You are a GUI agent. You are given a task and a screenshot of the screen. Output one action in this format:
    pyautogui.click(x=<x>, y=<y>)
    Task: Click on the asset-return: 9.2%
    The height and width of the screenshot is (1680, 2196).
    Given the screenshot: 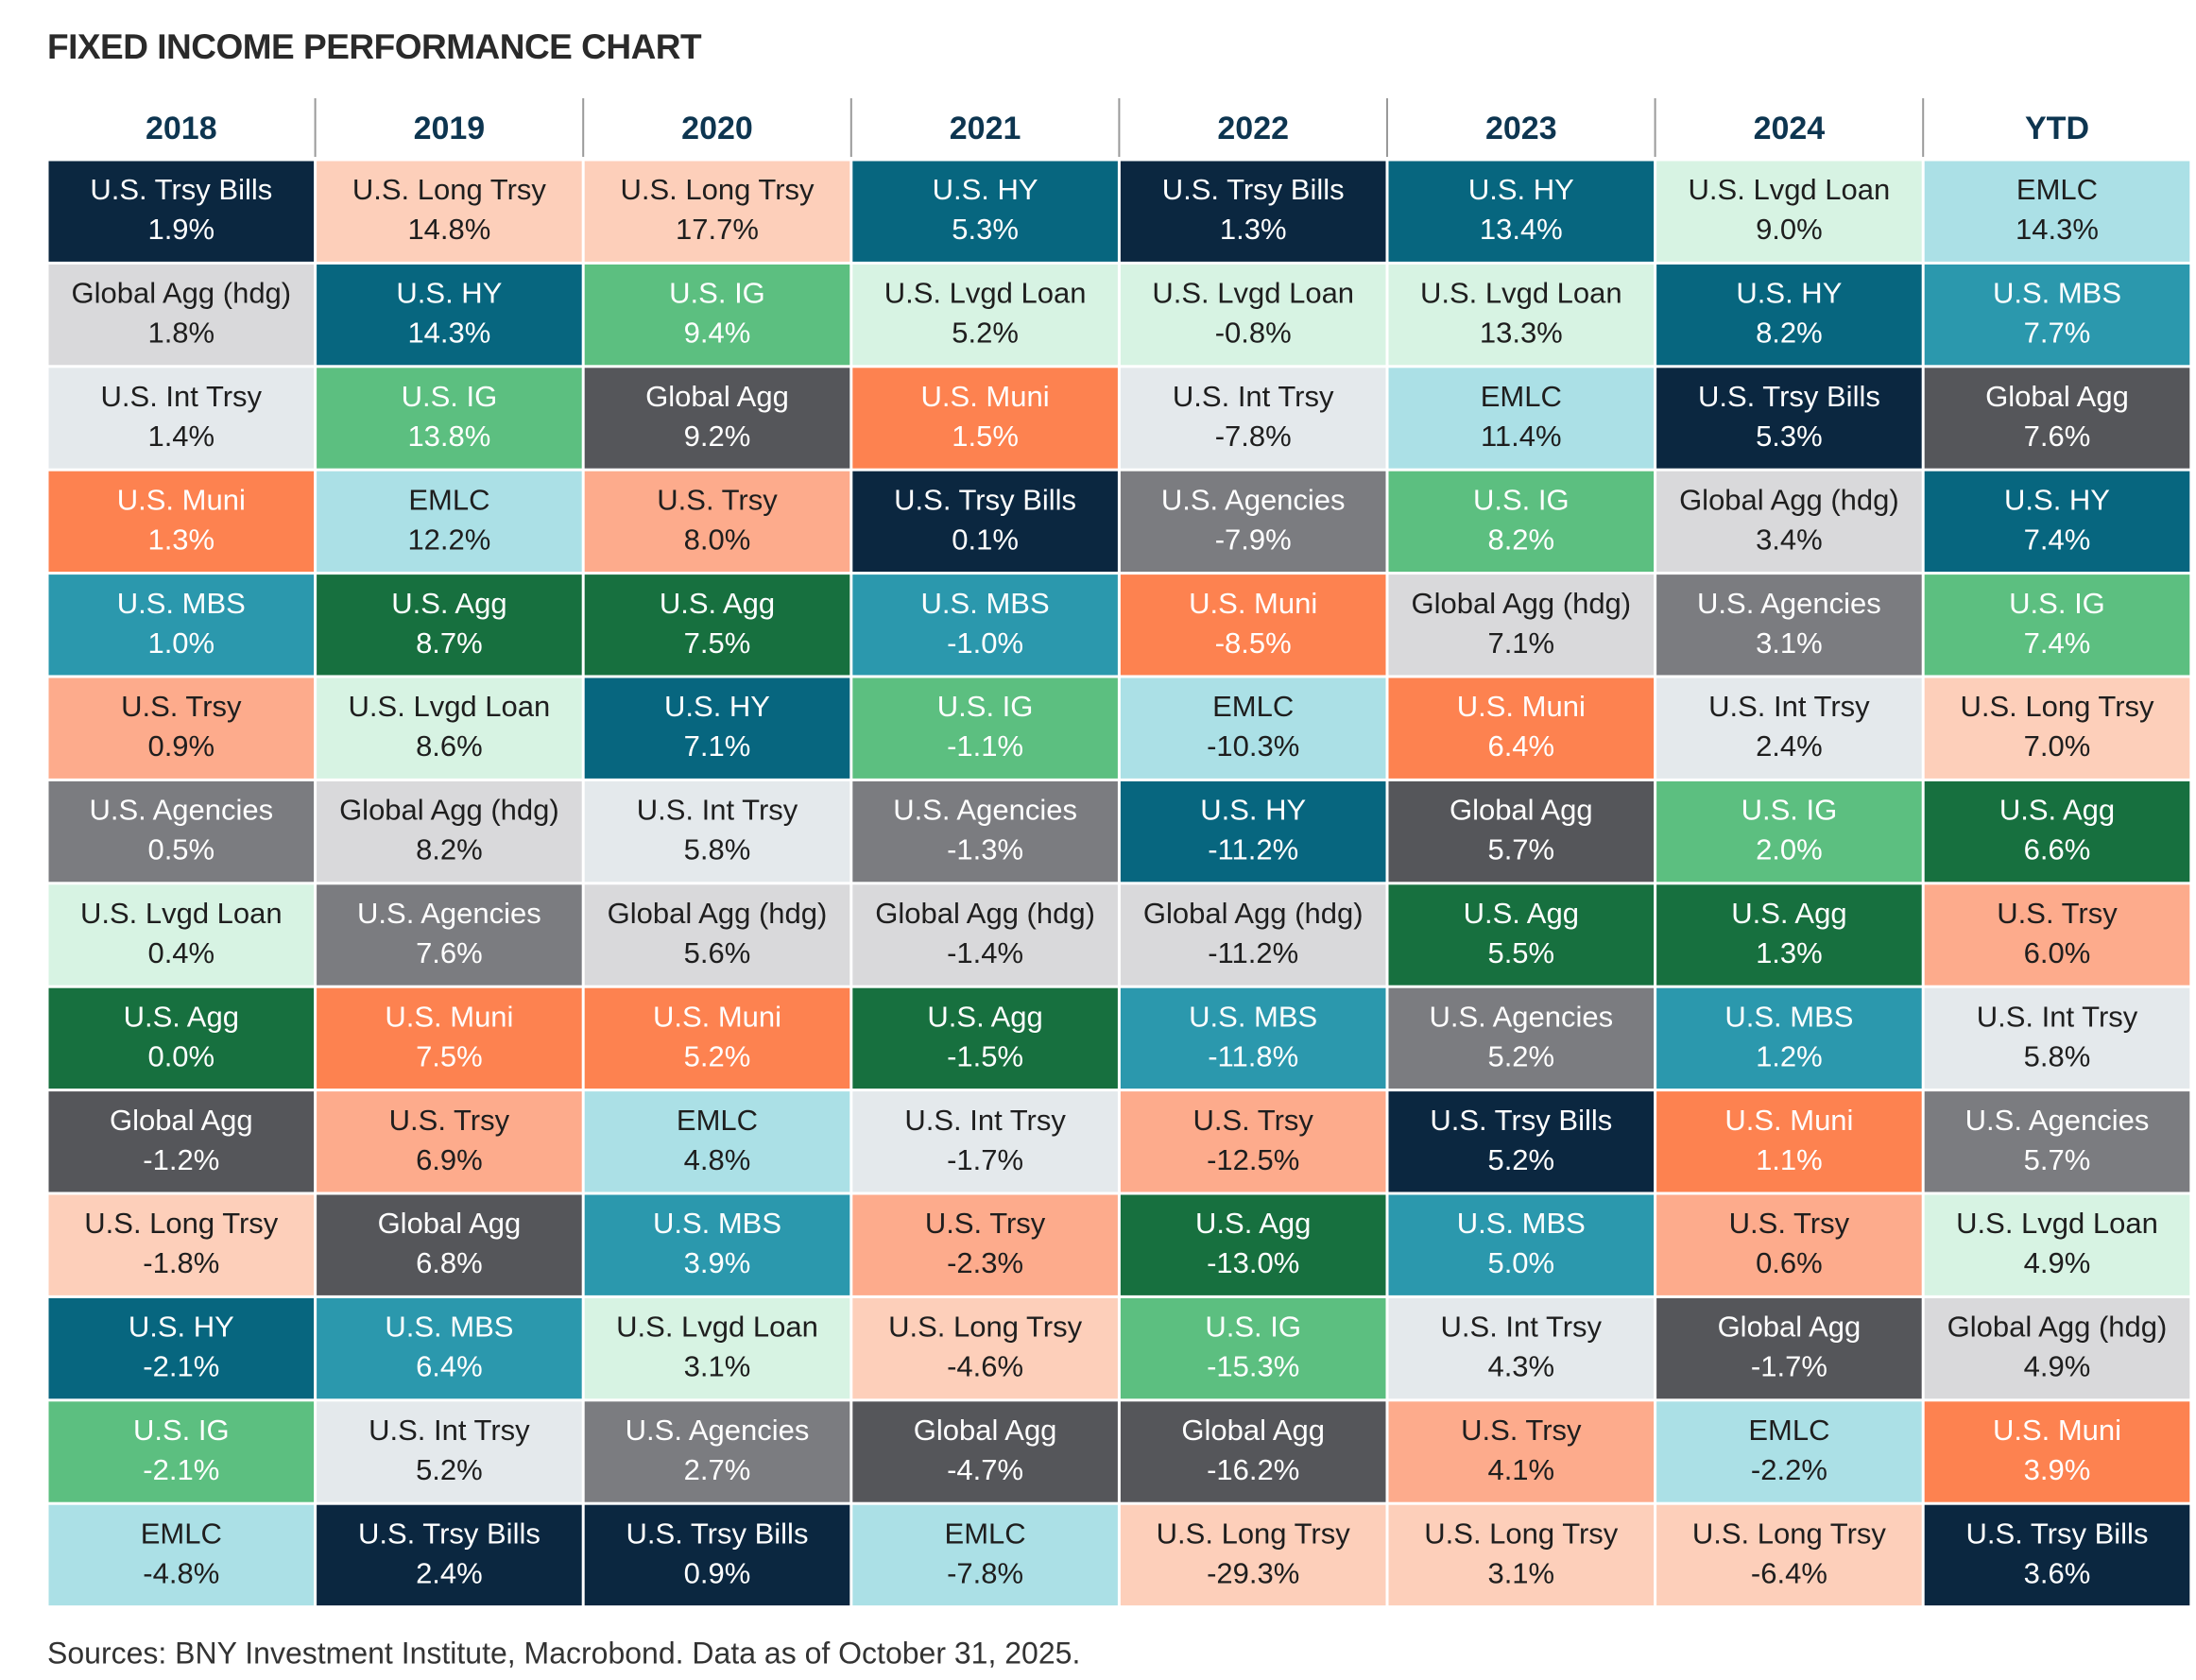 What is the action you would take?
    pyautogui.click(x=717, y=436)
    